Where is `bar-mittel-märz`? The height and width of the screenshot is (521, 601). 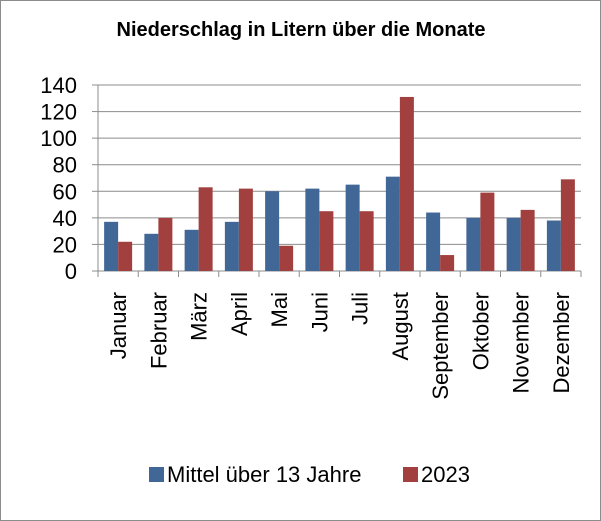
bar-mittel-märz is located at coordinates (191, 250).